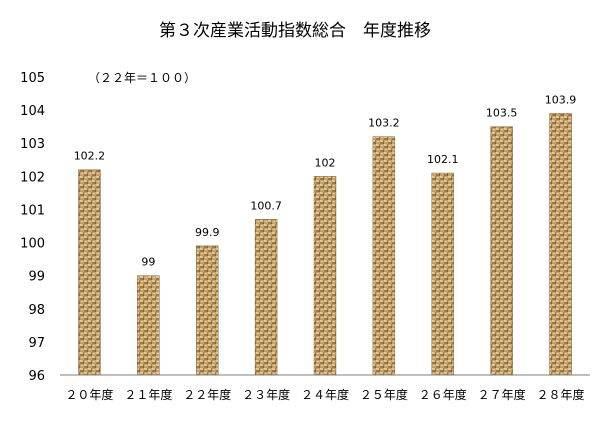 The height and width of the screenshot is (426, 615). Describe the element at coordinates (142, 78) in the screenshot. I see `chart-annotation: （２２年＝１００）` at that location.